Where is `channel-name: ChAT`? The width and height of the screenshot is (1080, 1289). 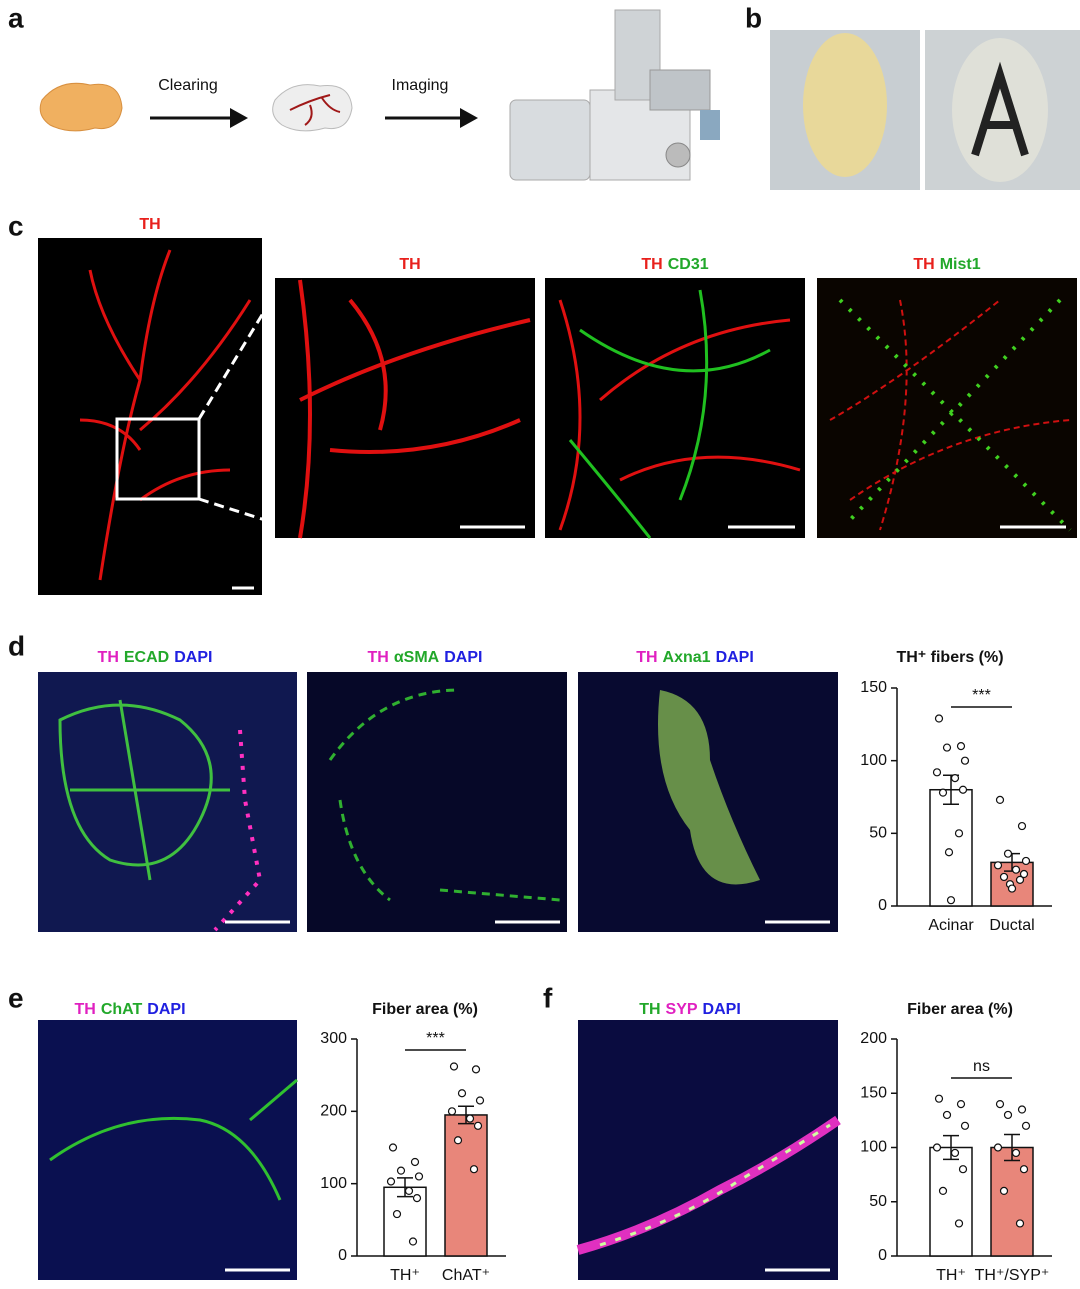
channel-name: ChAT is located at coordinates (122, 1009).